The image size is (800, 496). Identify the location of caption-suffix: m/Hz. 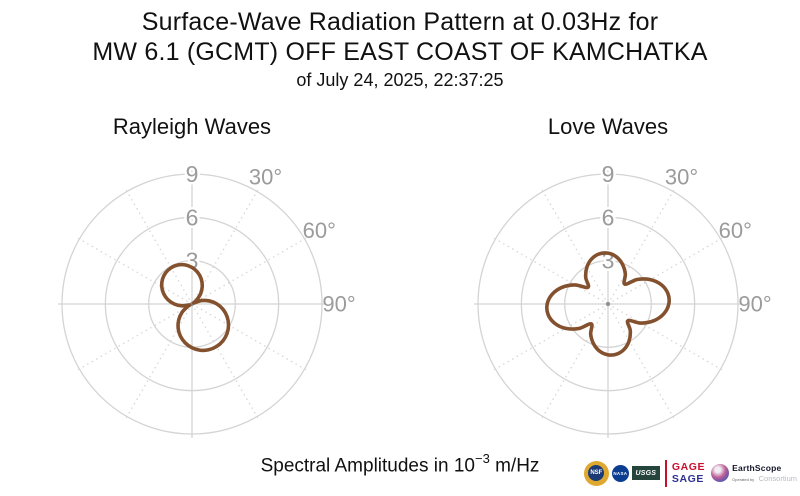
(514, 466).